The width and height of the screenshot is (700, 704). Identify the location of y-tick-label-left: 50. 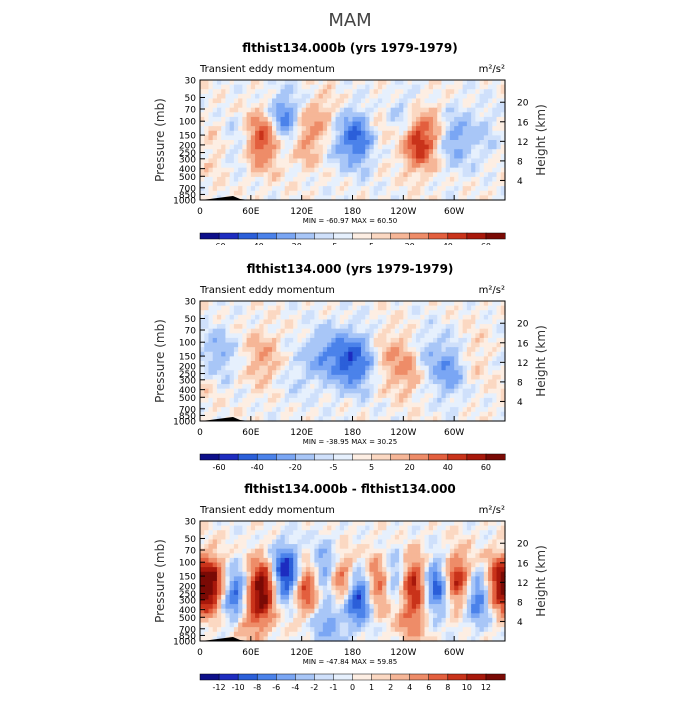
(191, 320).